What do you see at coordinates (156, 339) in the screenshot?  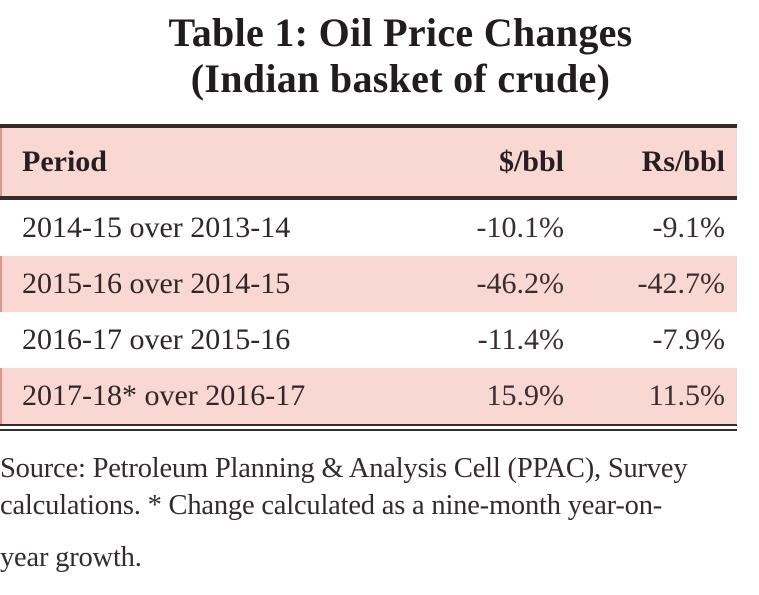 I see `cell-period: 2016-17 over 2015-16` at bounding box center [156, 339].